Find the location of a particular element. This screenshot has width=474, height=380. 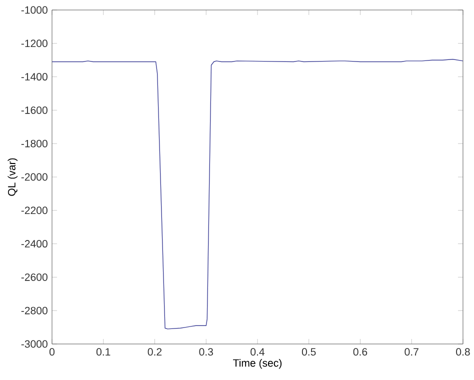

y-tick-label: -2000 is located at coordinates (34, 177).